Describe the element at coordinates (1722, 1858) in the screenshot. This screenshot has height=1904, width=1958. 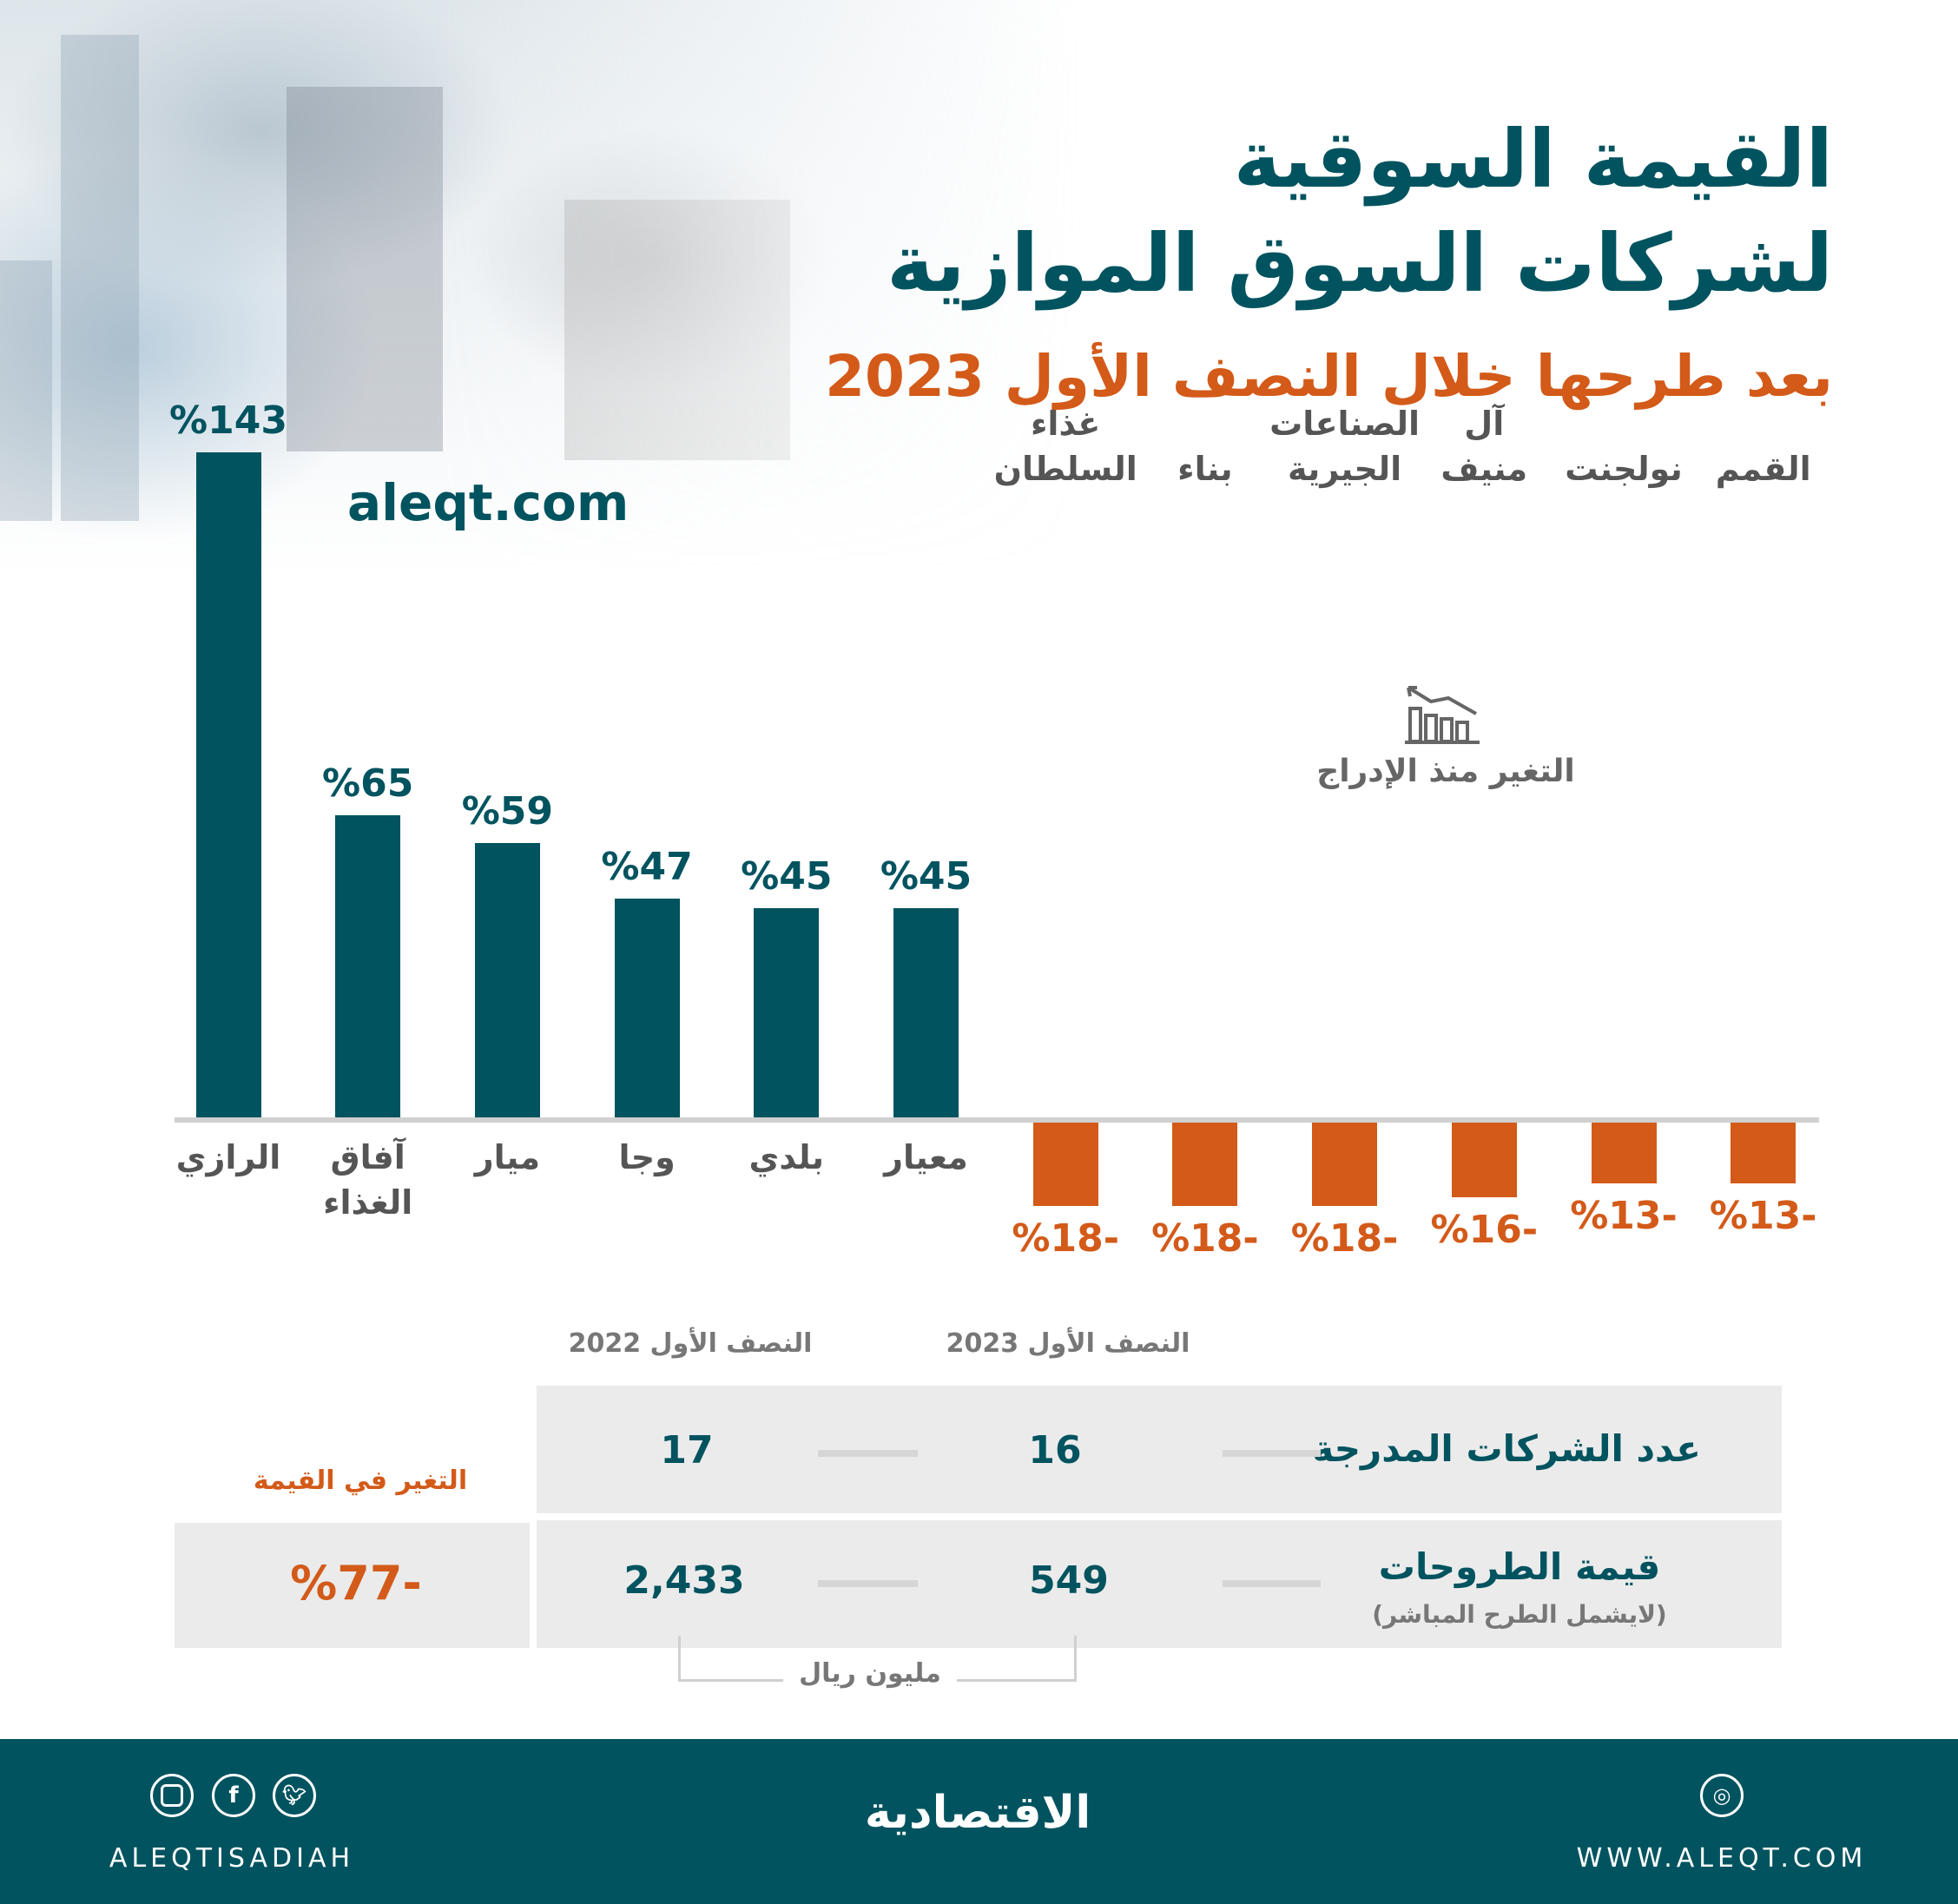
I see `footer-url: WWW.ALEQT.COM` at that location.